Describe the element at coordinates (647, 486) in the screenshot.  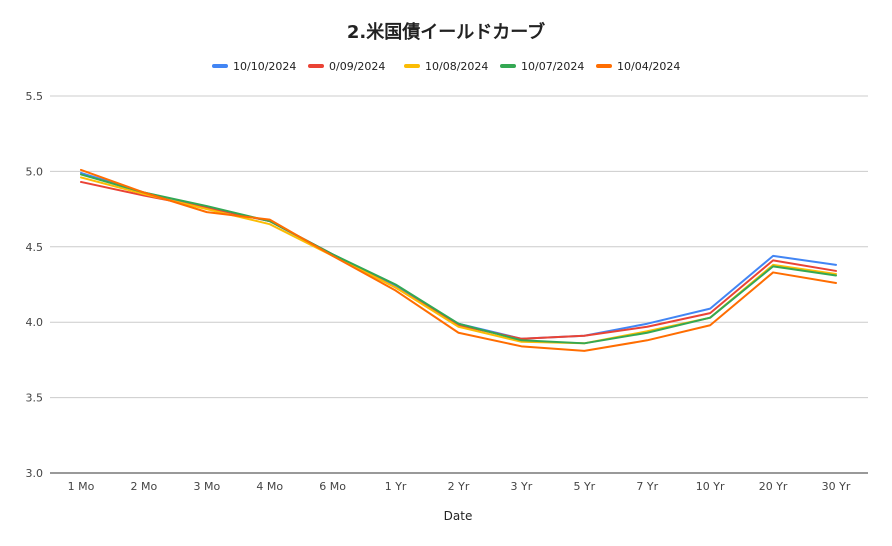
I see `x-tick-label: 7 Yr` at that location.